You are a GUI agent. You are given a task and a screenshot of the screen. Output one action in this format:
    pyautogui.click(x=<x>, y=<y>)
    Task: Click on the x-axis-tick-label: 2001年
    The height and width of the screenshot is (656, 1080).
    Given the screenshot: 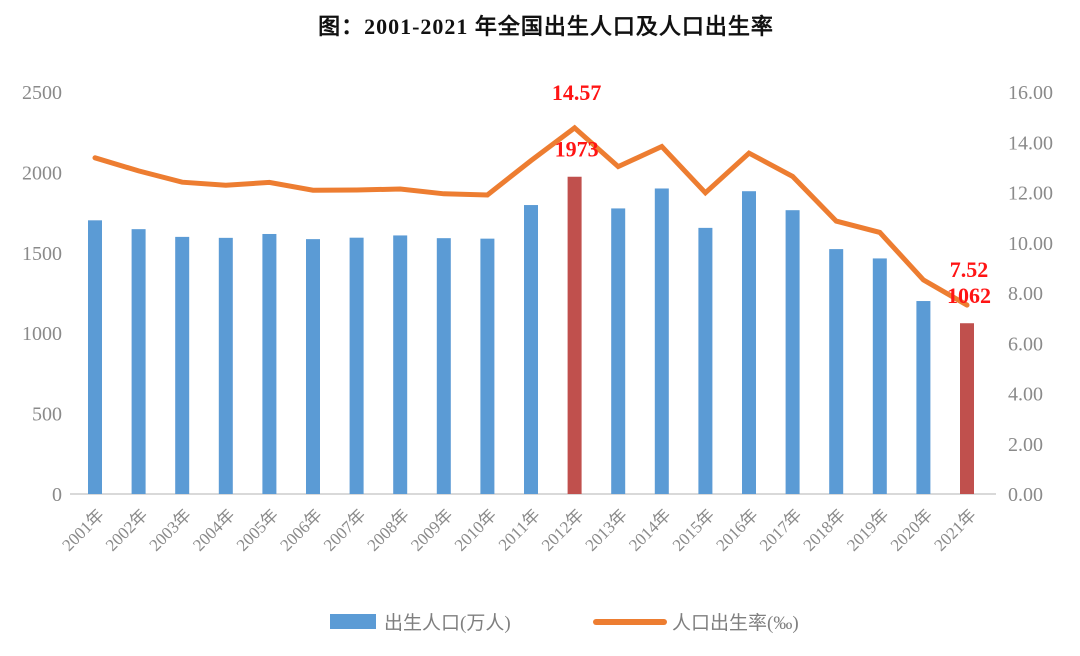 What is the action you would take?
    pyautogui.click(x=82, y=529)
    